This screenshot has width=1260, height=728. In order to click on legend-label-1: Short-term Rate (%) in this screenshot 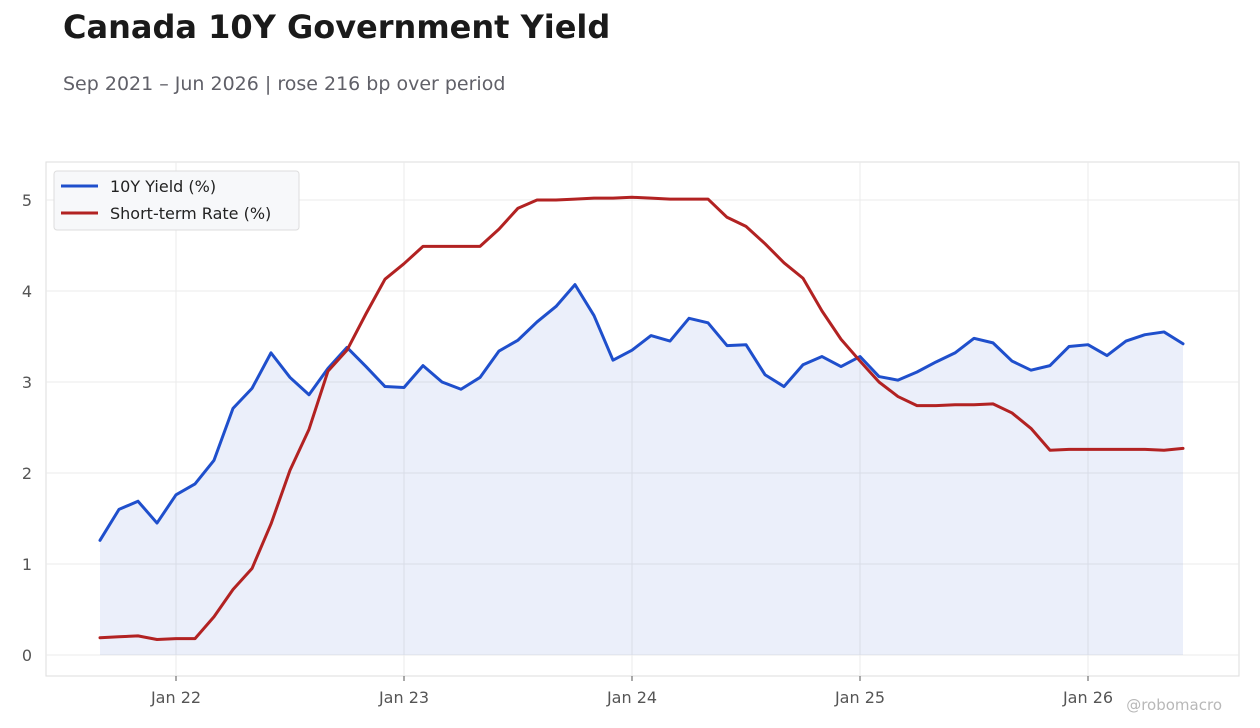, I will do `click(190, 213)`.